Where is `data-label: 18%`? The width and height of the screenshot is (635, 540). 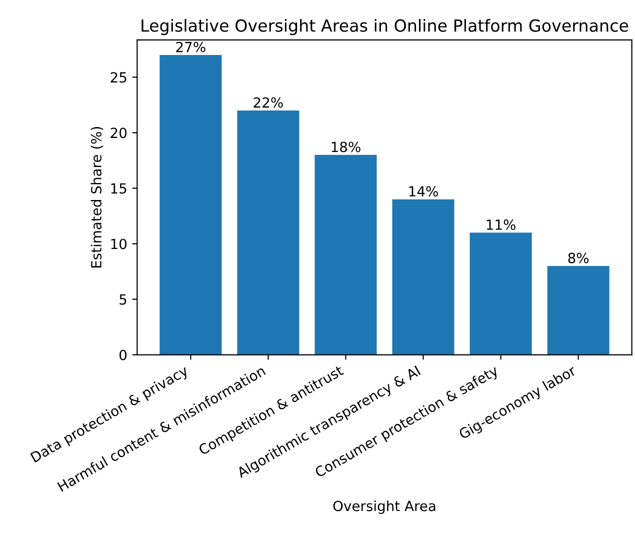
data-label: 18% is located at coordinates (346, 147).